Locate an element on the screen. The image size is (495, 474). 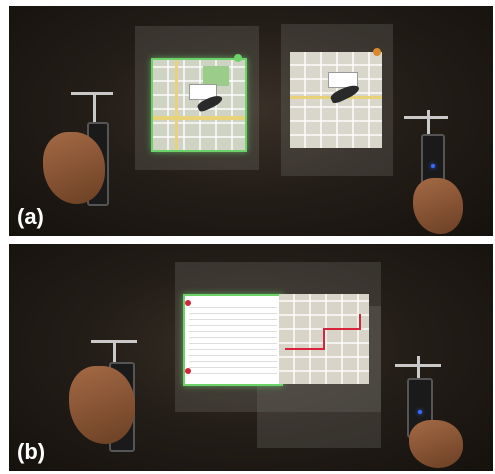
tracking-rig-right is located at coordinates (426, 117).